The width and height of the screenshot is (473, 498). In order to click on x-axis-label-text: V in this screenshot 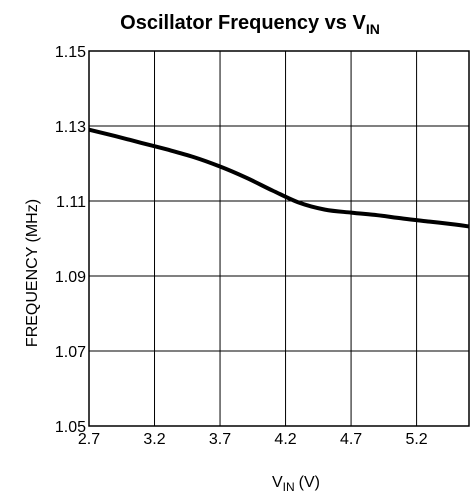, I will do `click(277, 482)`.